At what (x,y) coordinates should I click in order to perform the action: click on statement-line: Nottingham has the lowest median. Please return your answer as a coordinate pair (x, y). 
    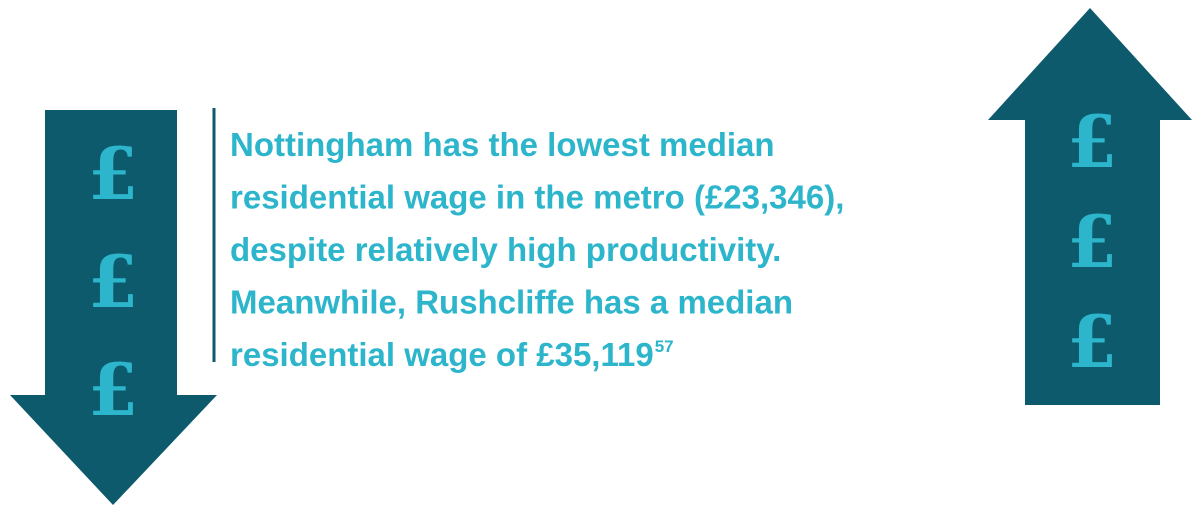
    Looking at the image, I should click on (502, 144).